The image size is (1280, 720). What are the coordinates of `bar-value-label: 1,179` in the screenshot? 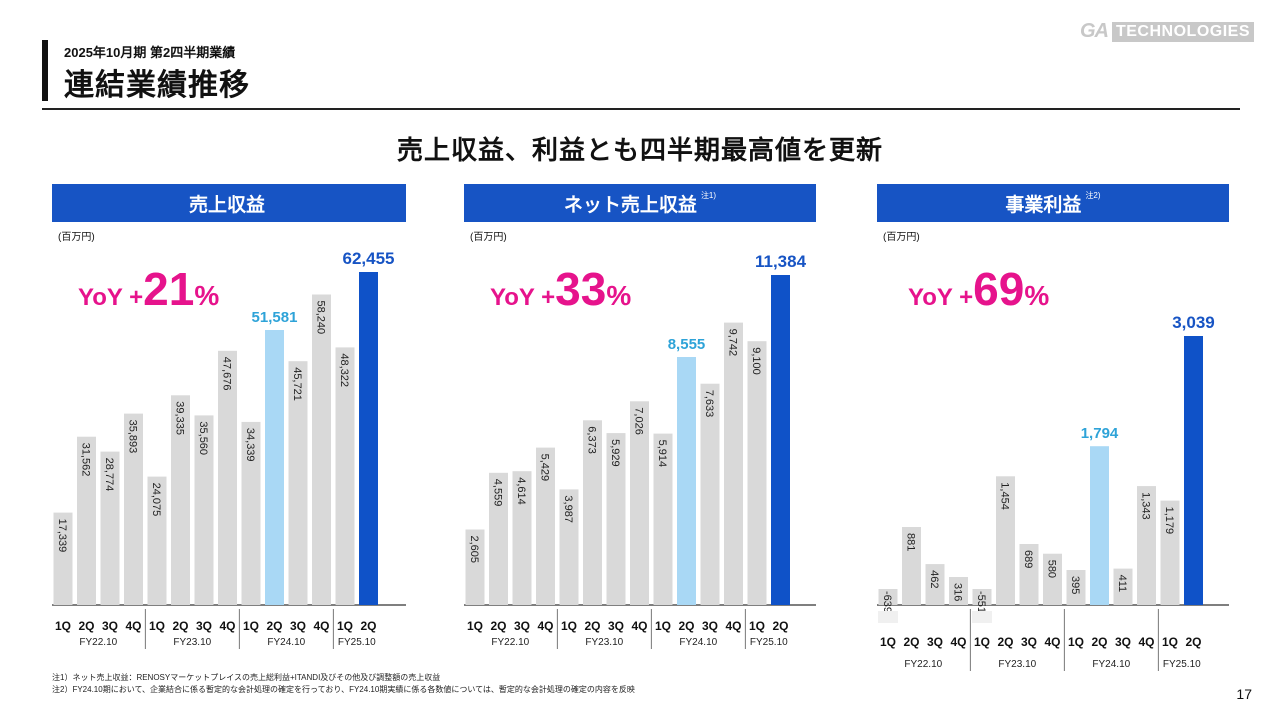 It's located at (1169, 521).